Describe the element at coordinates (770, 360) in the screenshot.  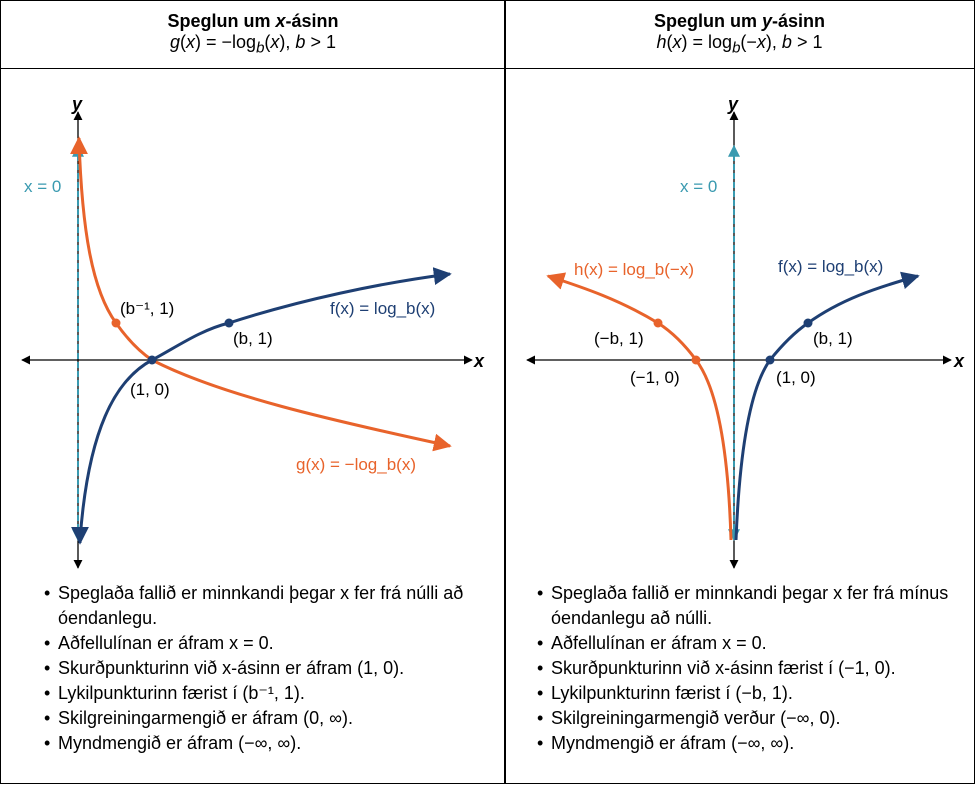
I see `right-point-one` at that location.